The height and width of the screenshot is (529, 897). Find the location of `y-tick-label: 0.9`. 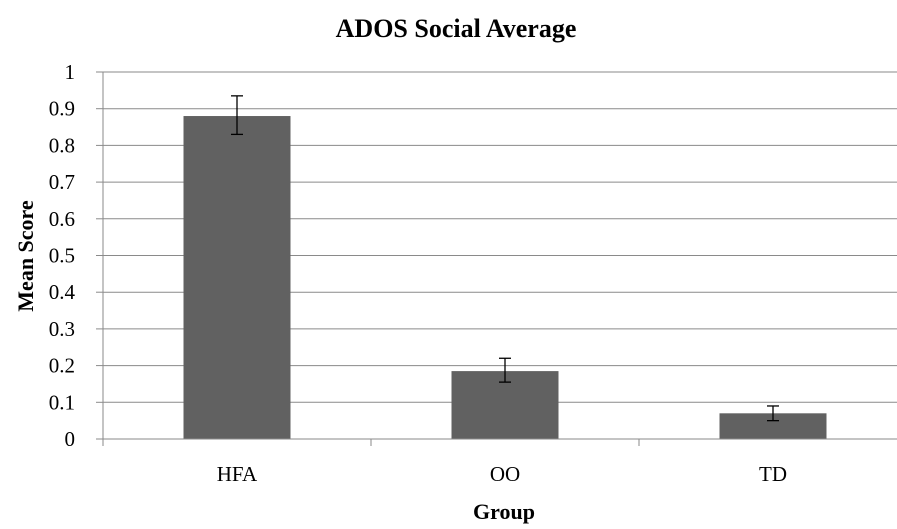

y-tick-label: 0.9 is located at coordinates (62, 109).